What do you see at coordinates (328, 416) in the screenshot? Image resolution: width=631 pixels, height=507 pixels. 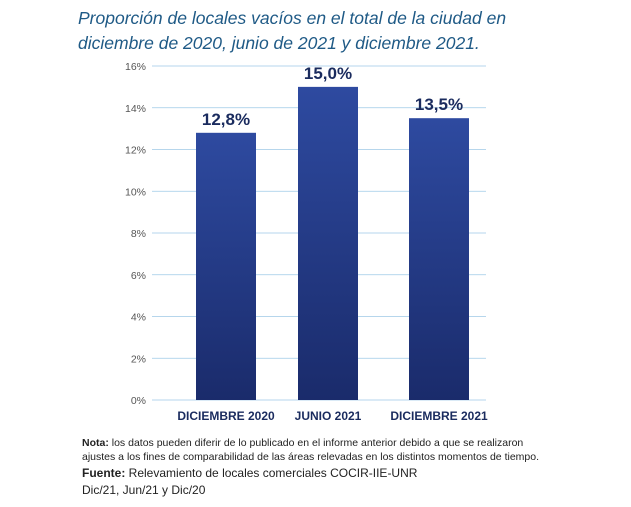 I see `x-tick-label: JUNIO 2021` at bounding box center [328, 416].